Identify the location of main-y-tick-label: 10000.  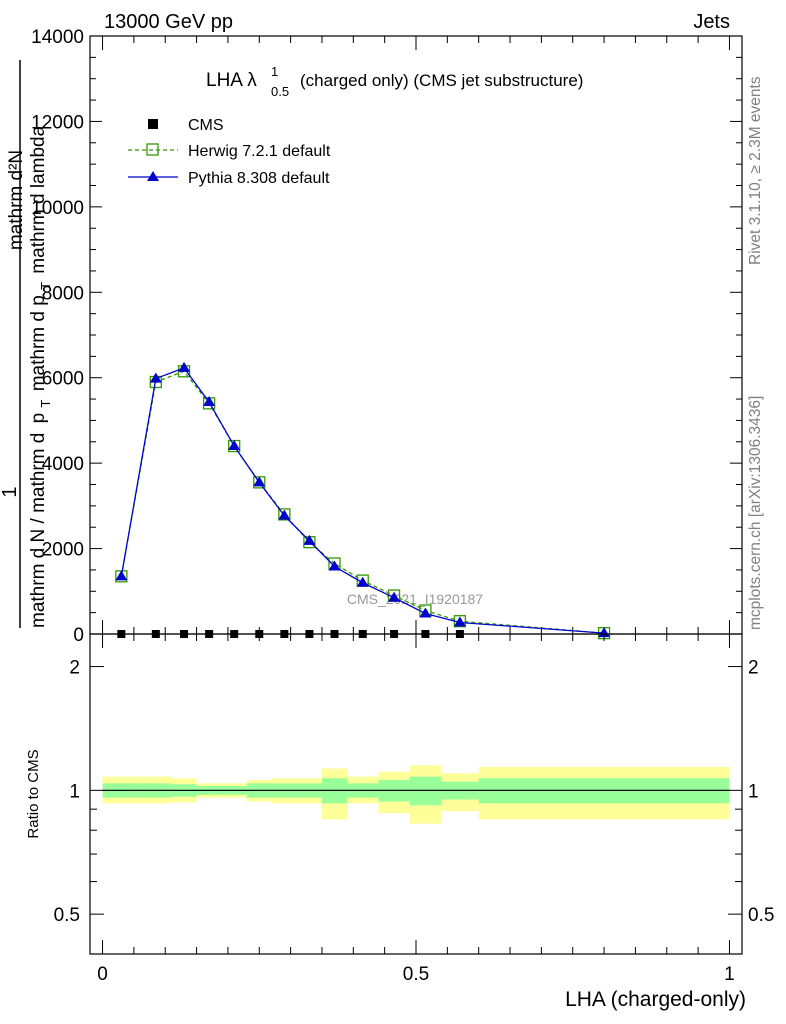
(57, 208).